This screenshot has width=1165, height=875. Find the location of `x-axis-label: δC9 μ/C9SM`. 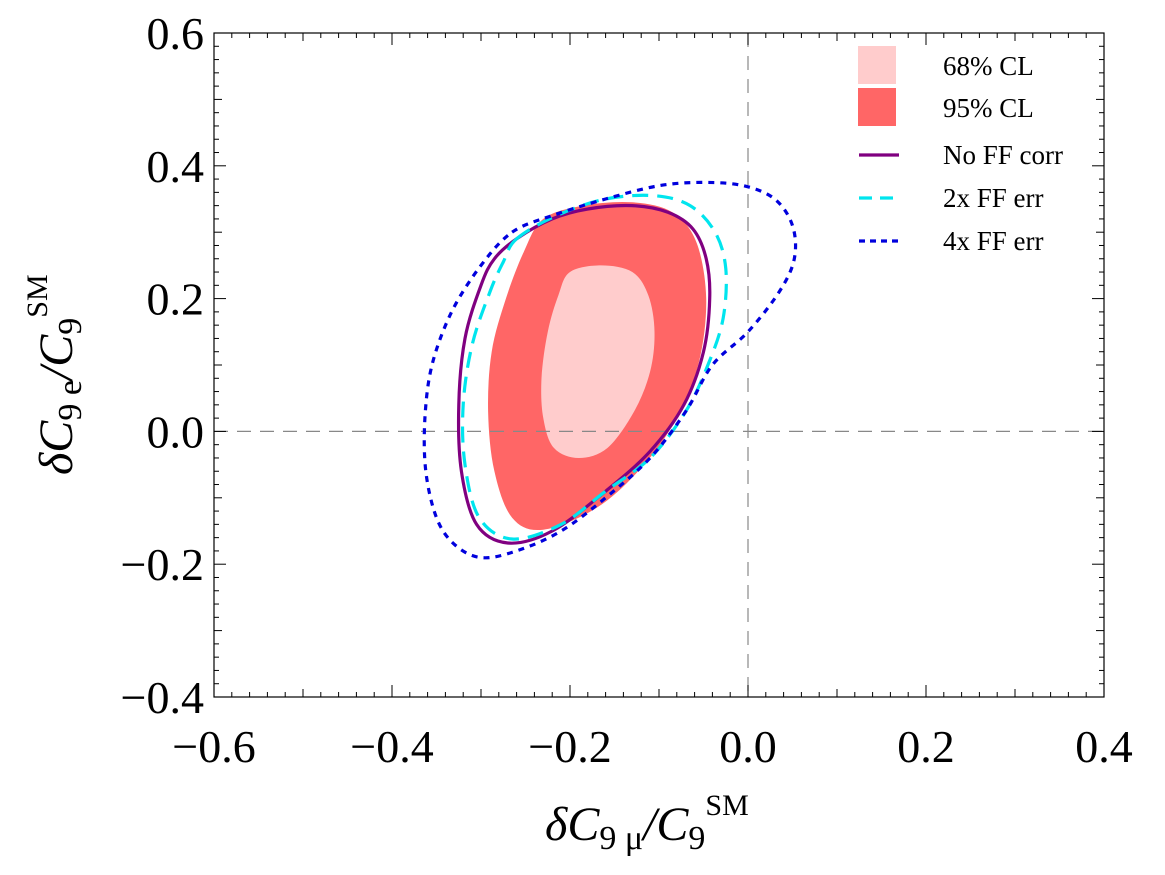

x-axis-label: δC9 μ/C9SM is located at coordinates (647, 823).